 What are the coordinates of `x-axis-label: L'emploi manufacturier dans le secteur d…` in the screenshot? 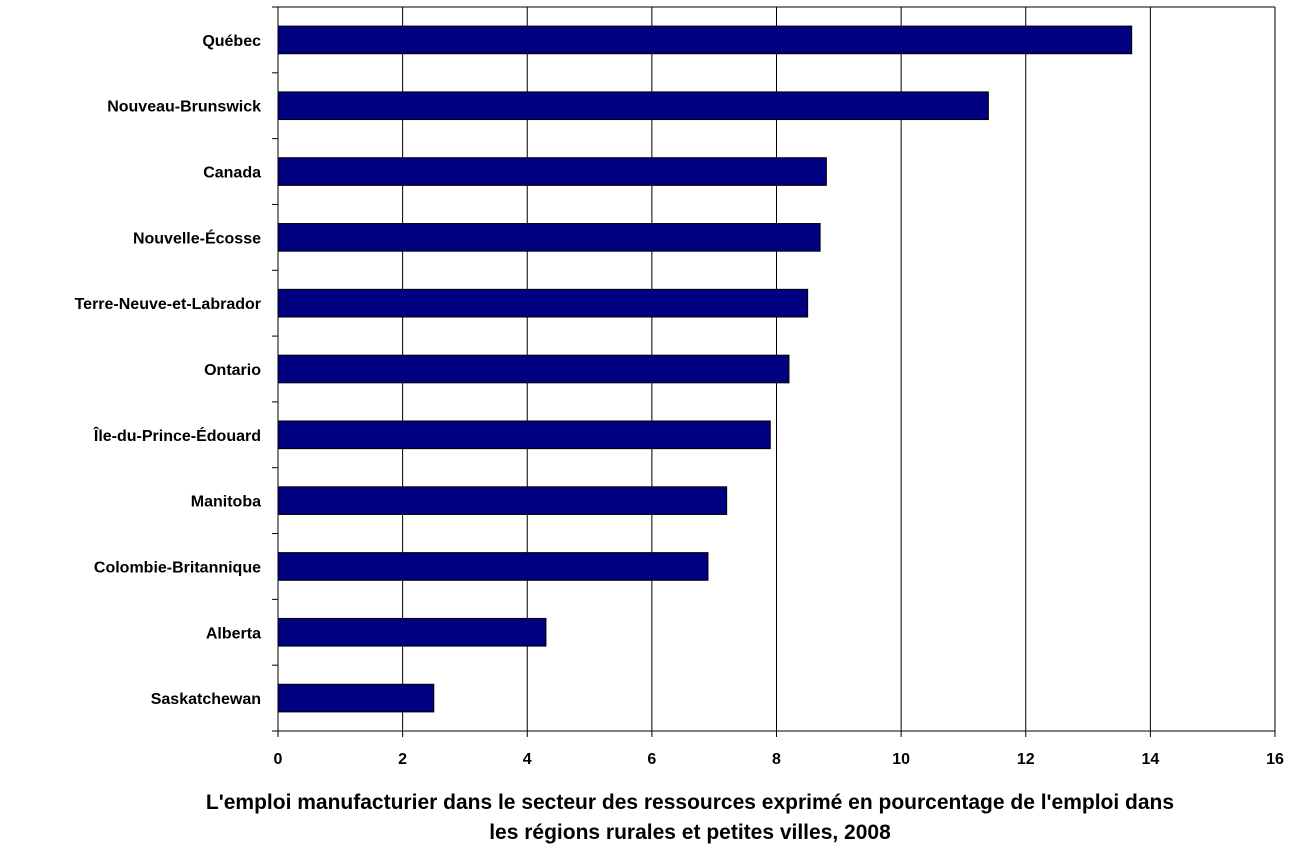 It's located at (690, 818).